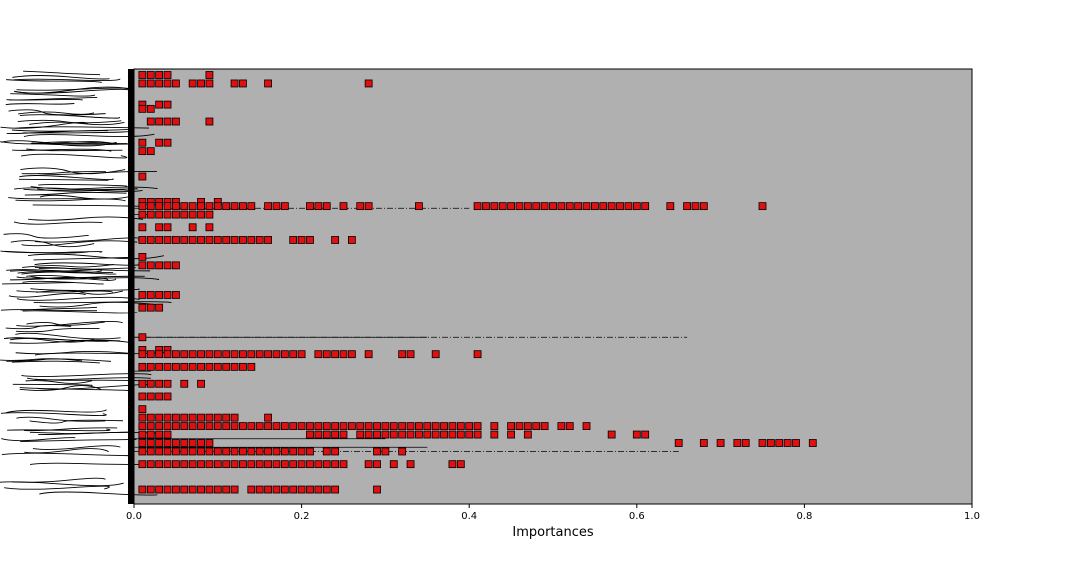 The image size is (1080, 576). I want to click on x-tick-label: 0.6, so click(637, 516).